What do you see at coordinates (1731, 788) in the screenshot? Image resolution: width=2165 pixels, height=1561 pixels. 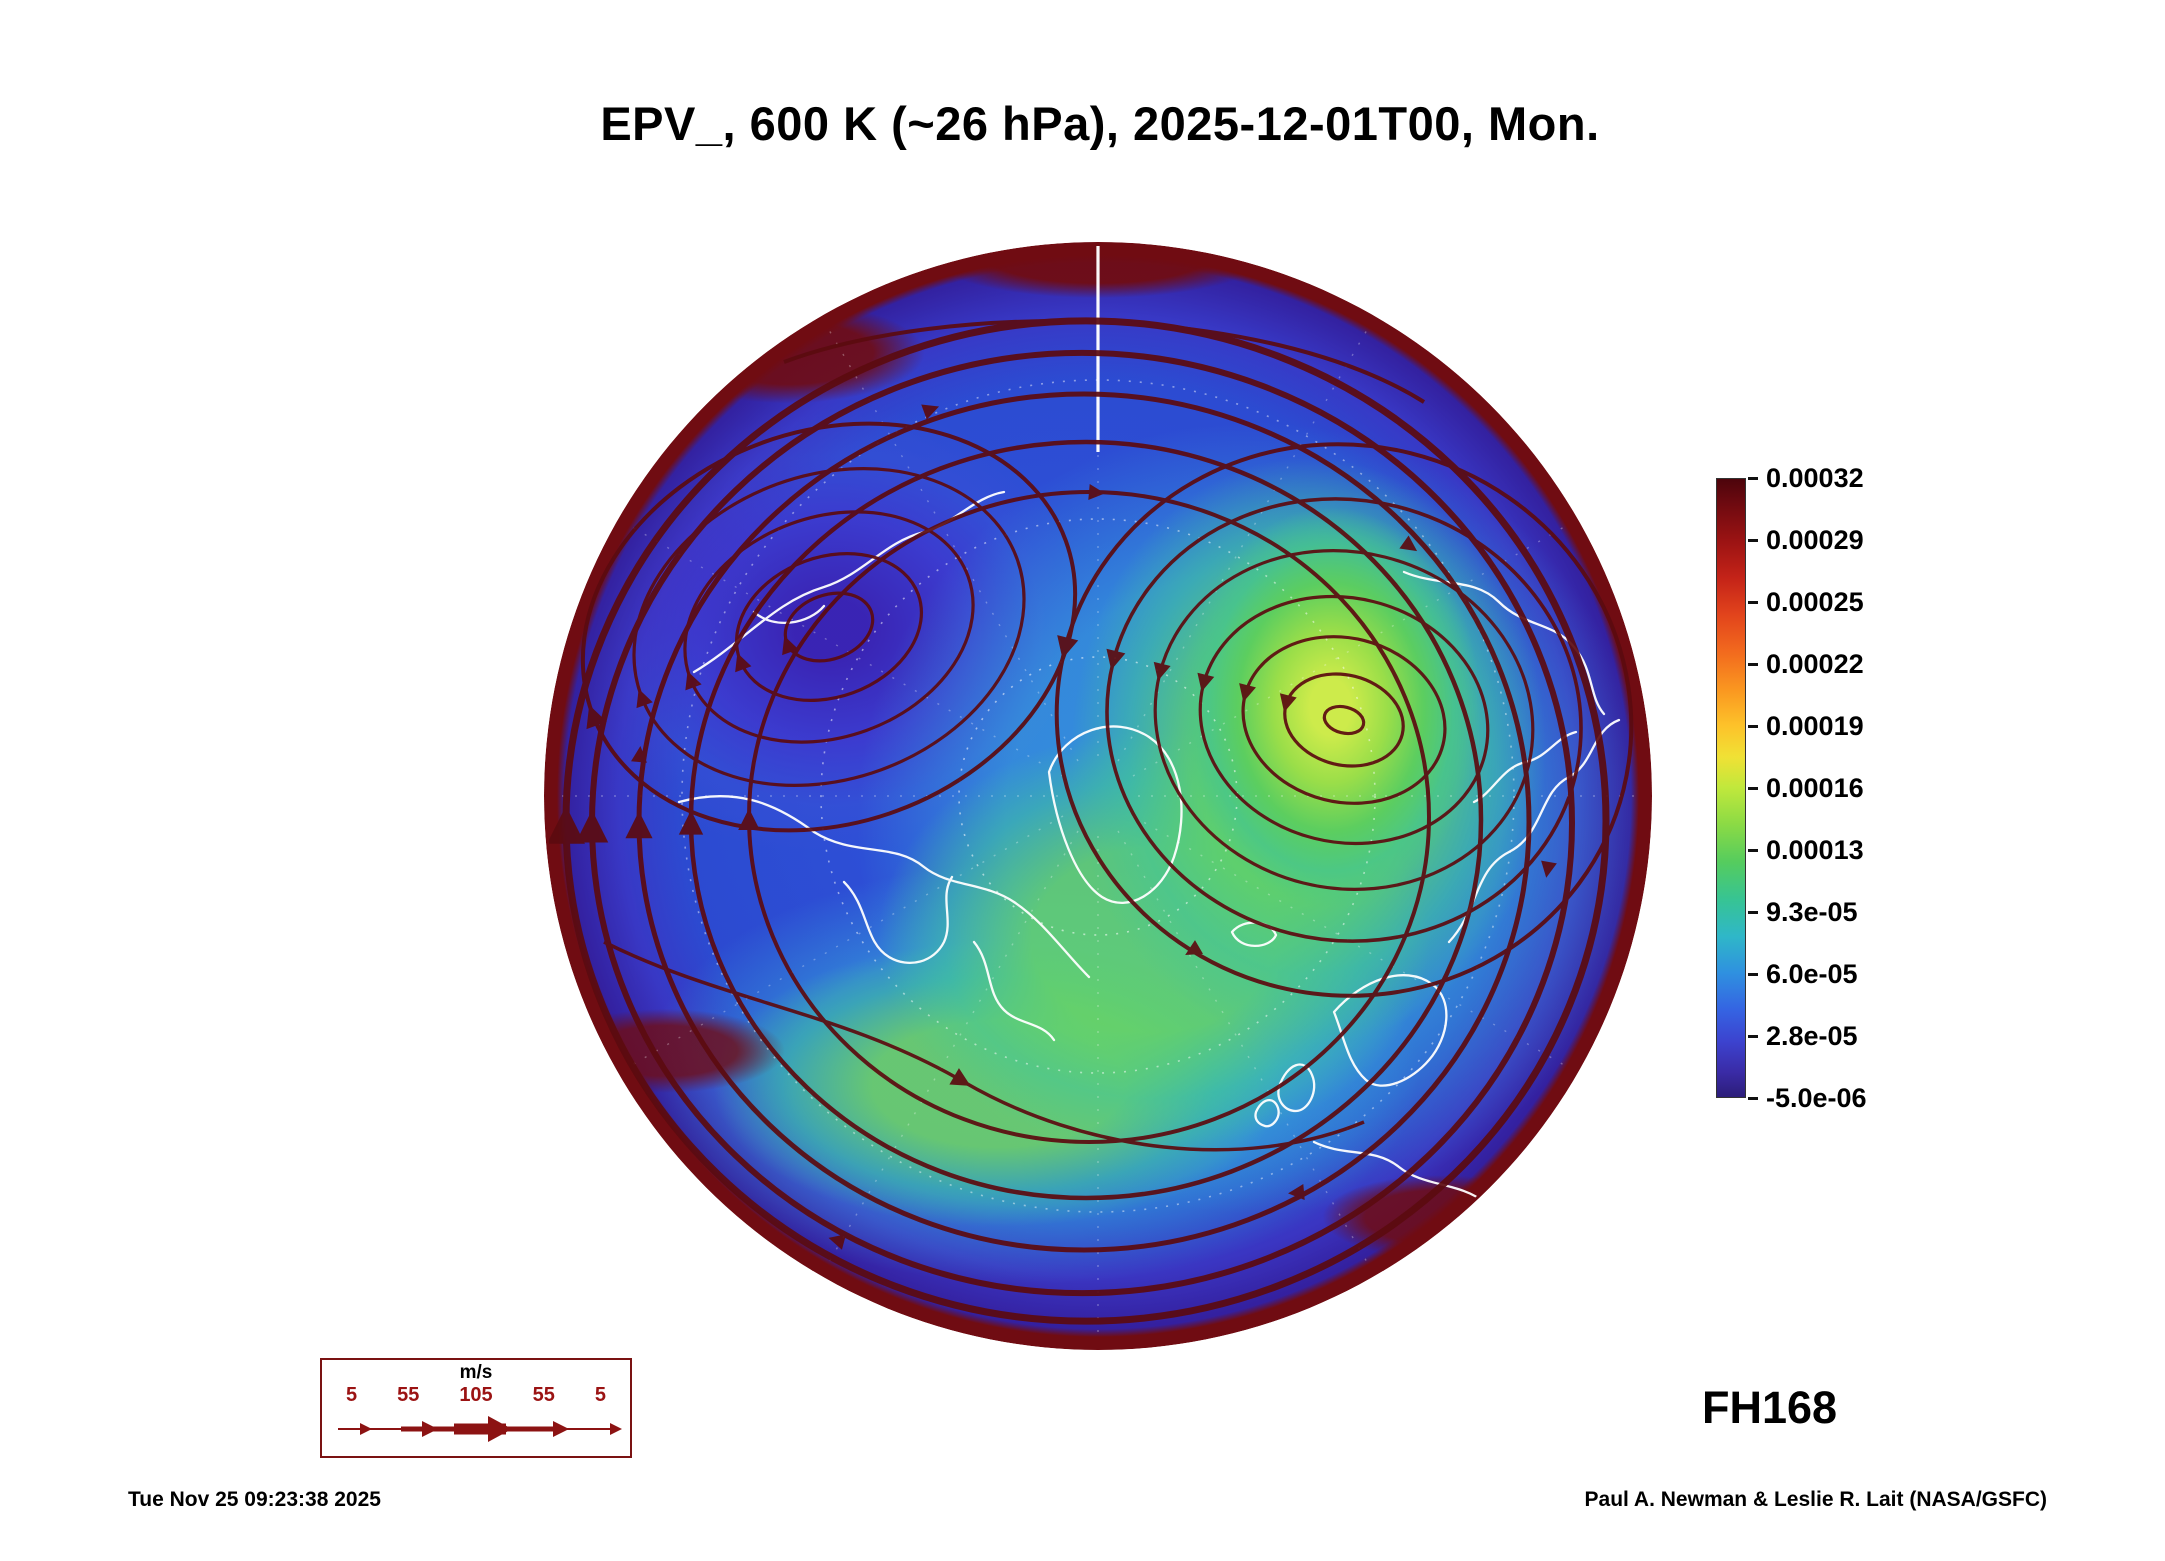 I see `colorbar-gradient` at bounding box center [1731, 788].